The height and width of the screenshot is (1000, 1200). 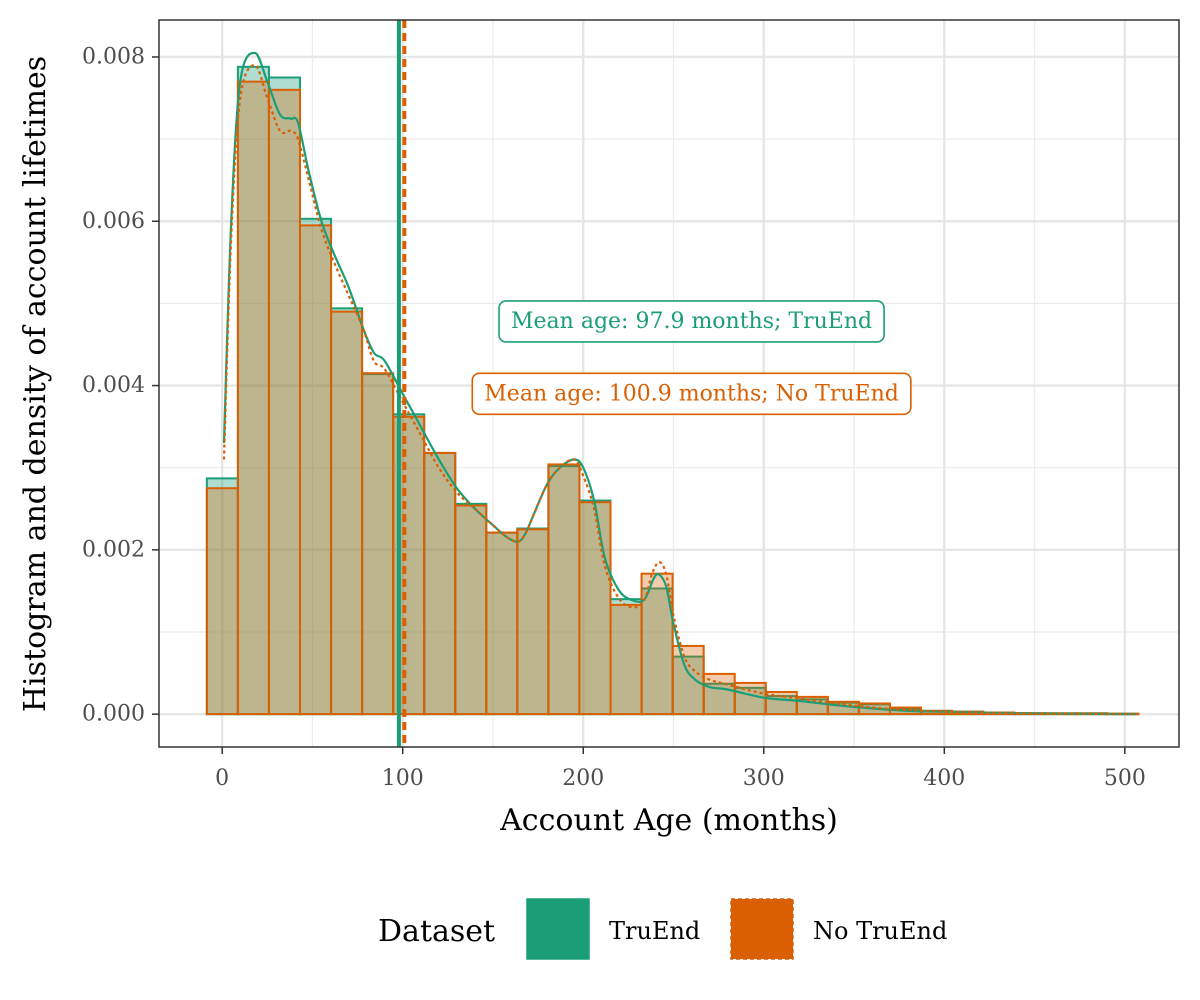 What do you see at coordinates (668, 820) in the screenshot?
I see `x-axis-title: Account Age (months)` at bounding box center [668, 820].